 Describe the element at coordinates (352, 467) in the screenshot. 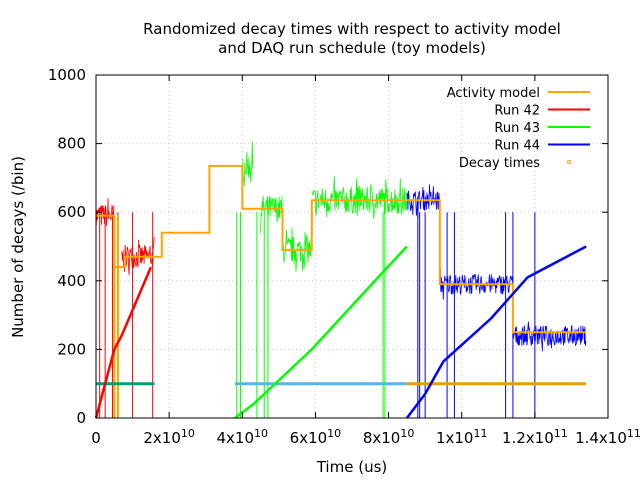

I see `x-axis-label: Time (us)` at that location.